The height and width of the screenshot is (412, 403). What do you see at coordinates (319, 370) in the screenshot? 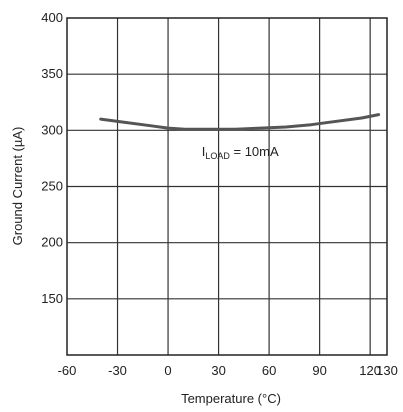
I see `x-tick-label-90: 90` at bounding box center [319, 370].